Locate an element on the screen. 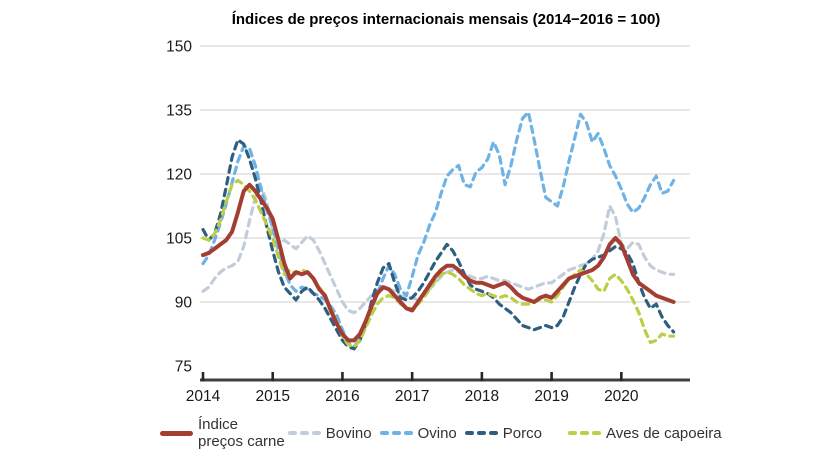  x-tick-label-2016: 2016 is located at coordinates (342, 396).